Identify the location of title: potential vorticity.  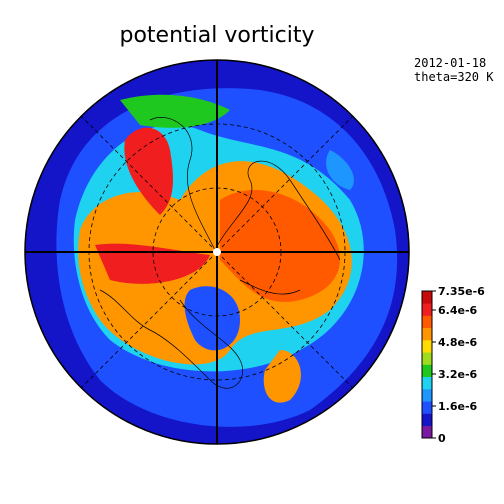
(217, 35).